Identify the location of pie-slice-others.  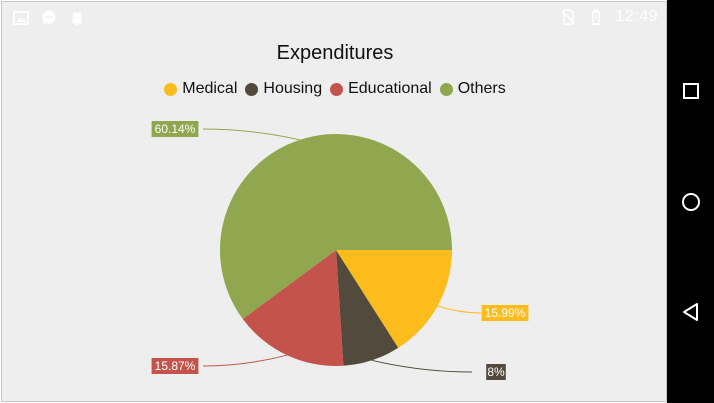
(336, 227).